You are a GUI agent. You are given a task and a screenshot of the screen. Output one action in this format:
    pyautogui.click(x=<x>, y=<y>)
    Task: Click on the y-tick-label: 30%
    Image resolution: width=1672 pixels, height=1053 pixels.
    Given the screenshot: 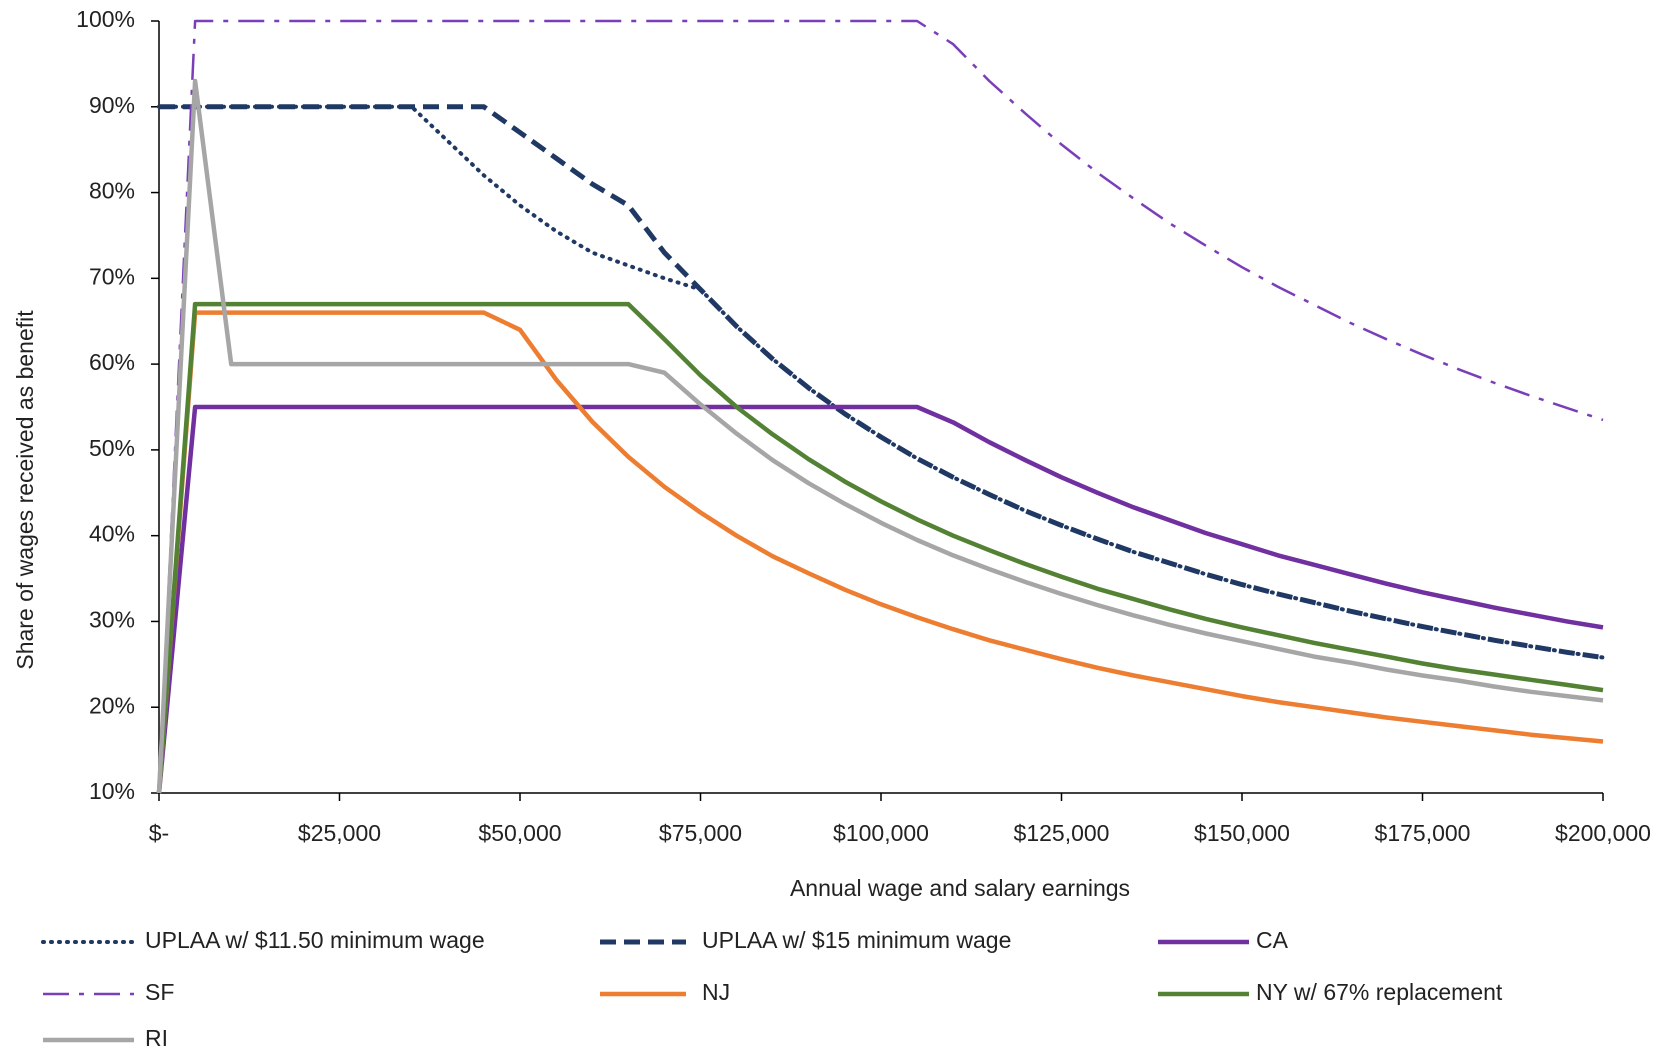 What is the action you would take?
    pyautogui.click(x=112, y=620)
    